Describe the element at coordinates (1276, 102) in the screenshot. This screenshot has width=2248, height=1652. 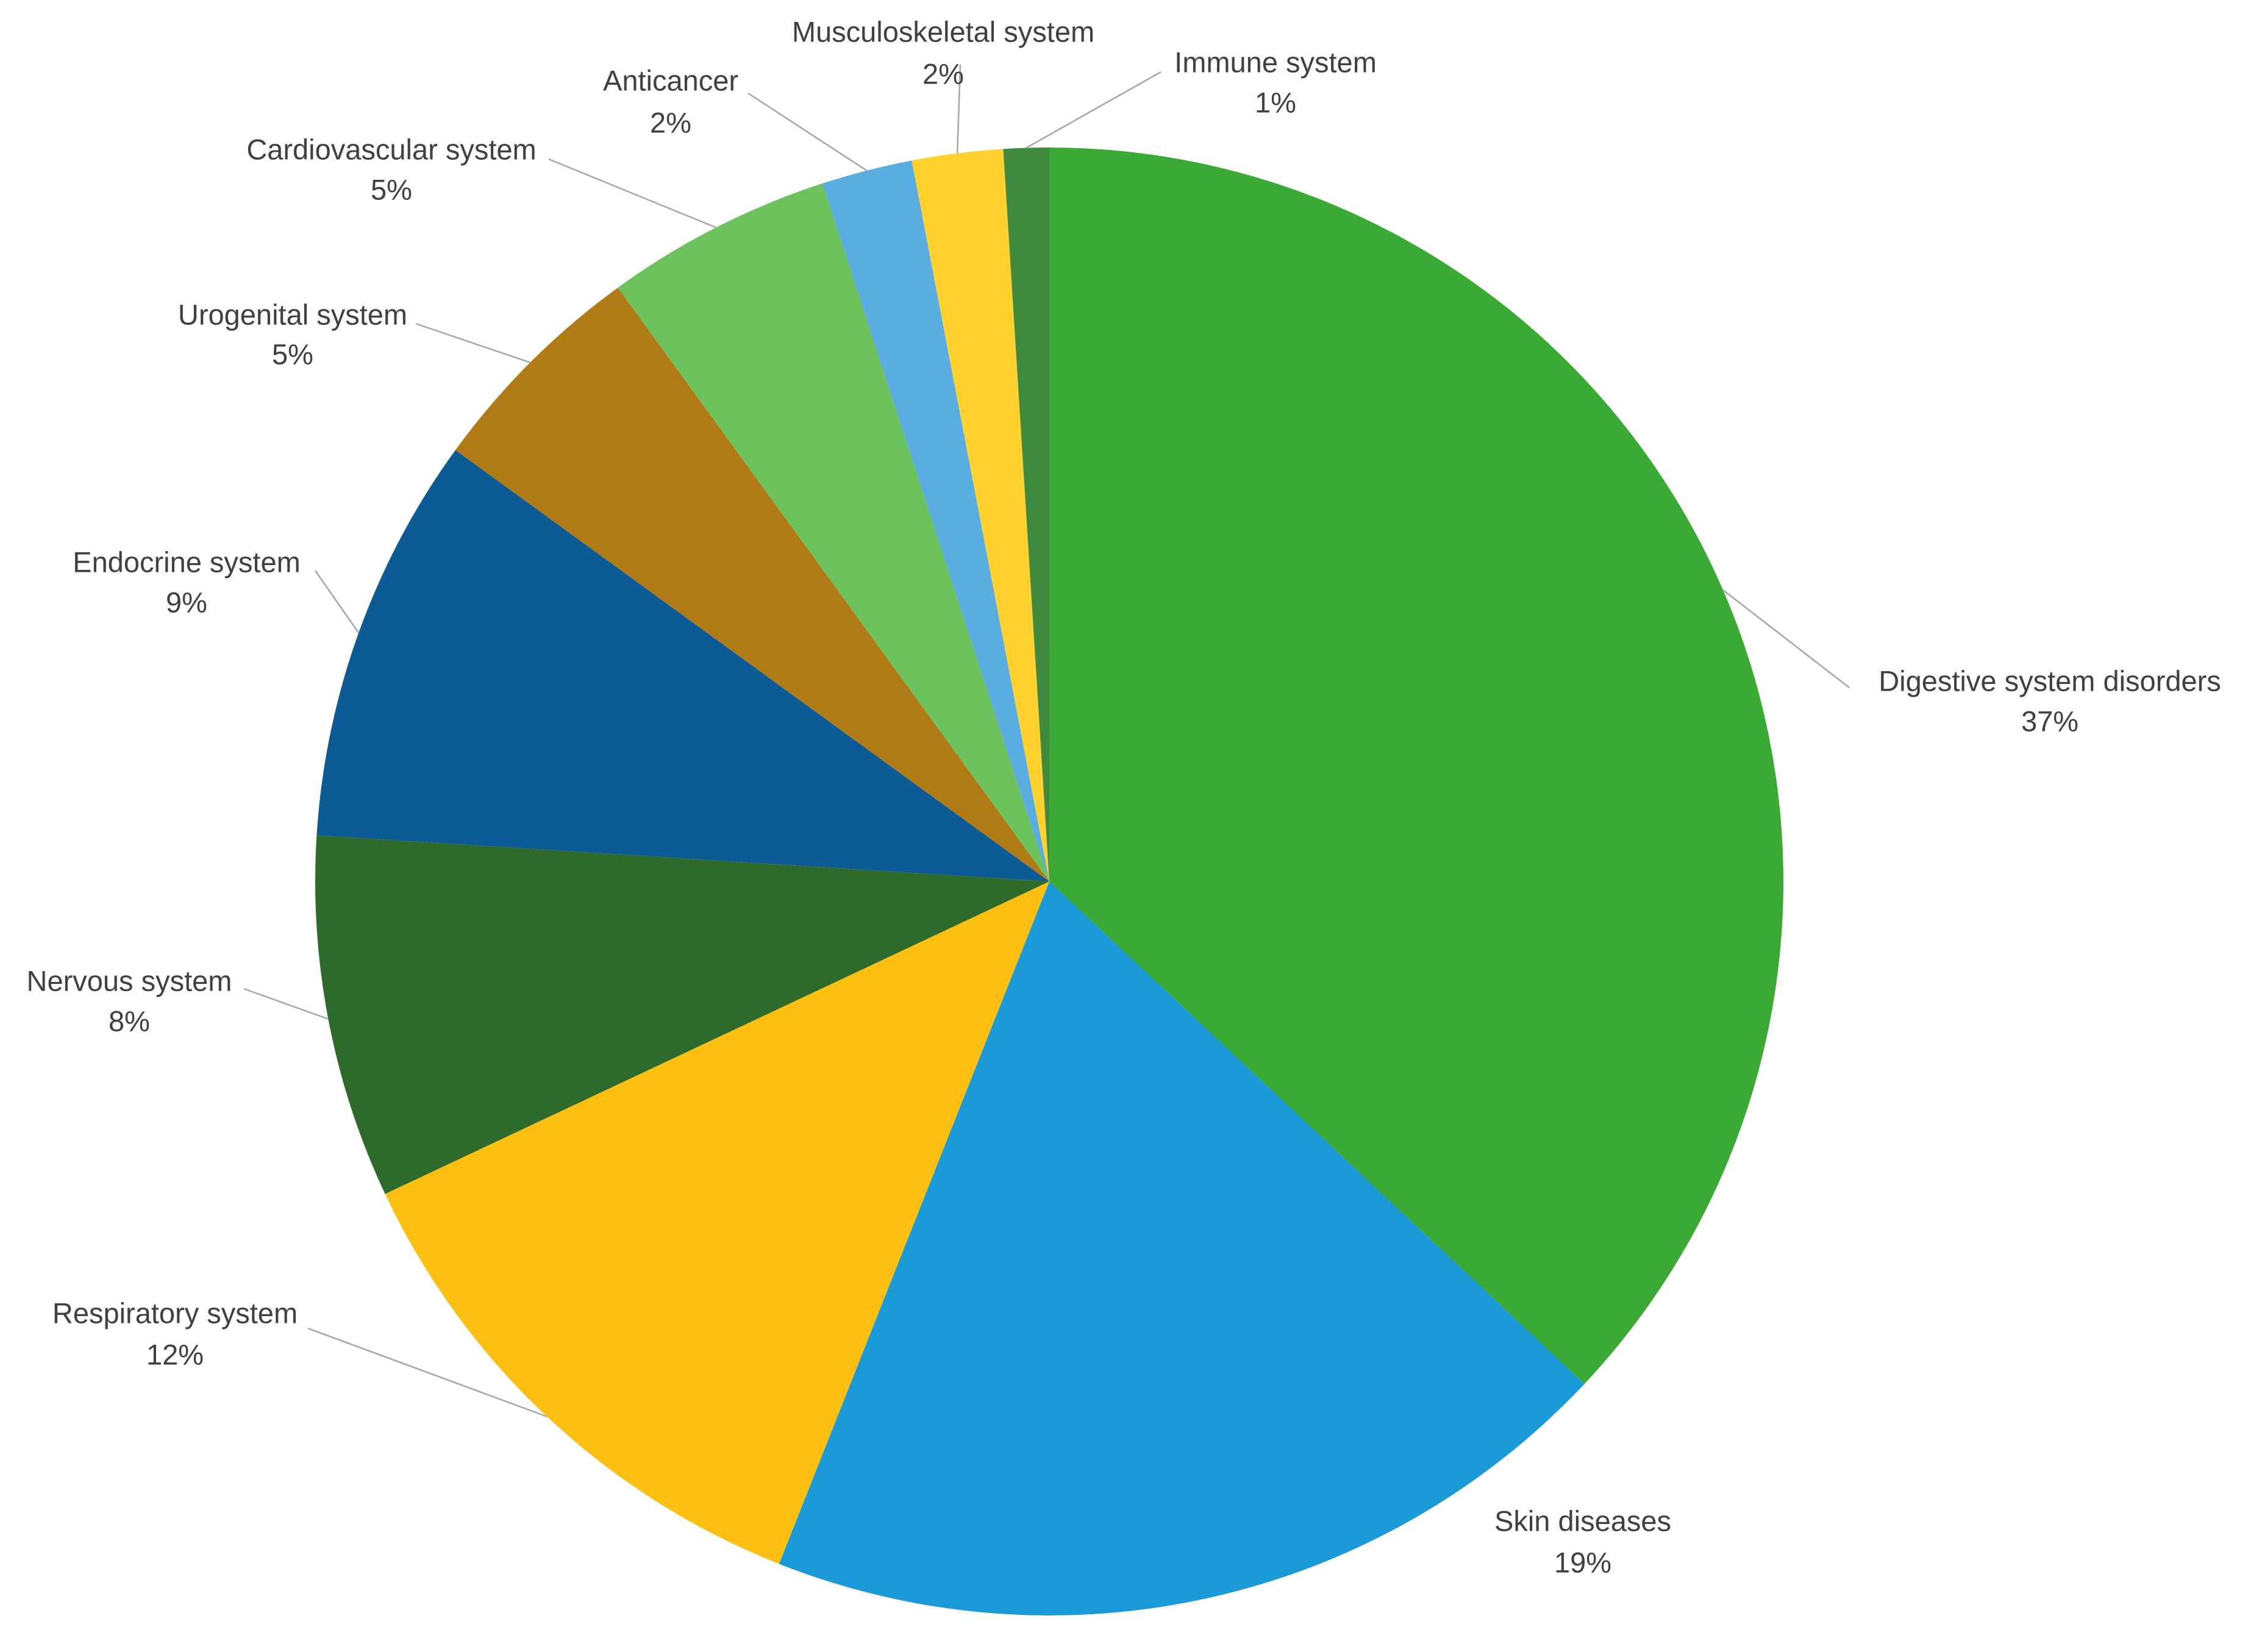
I see `slice-value-label: 1%` at that location.